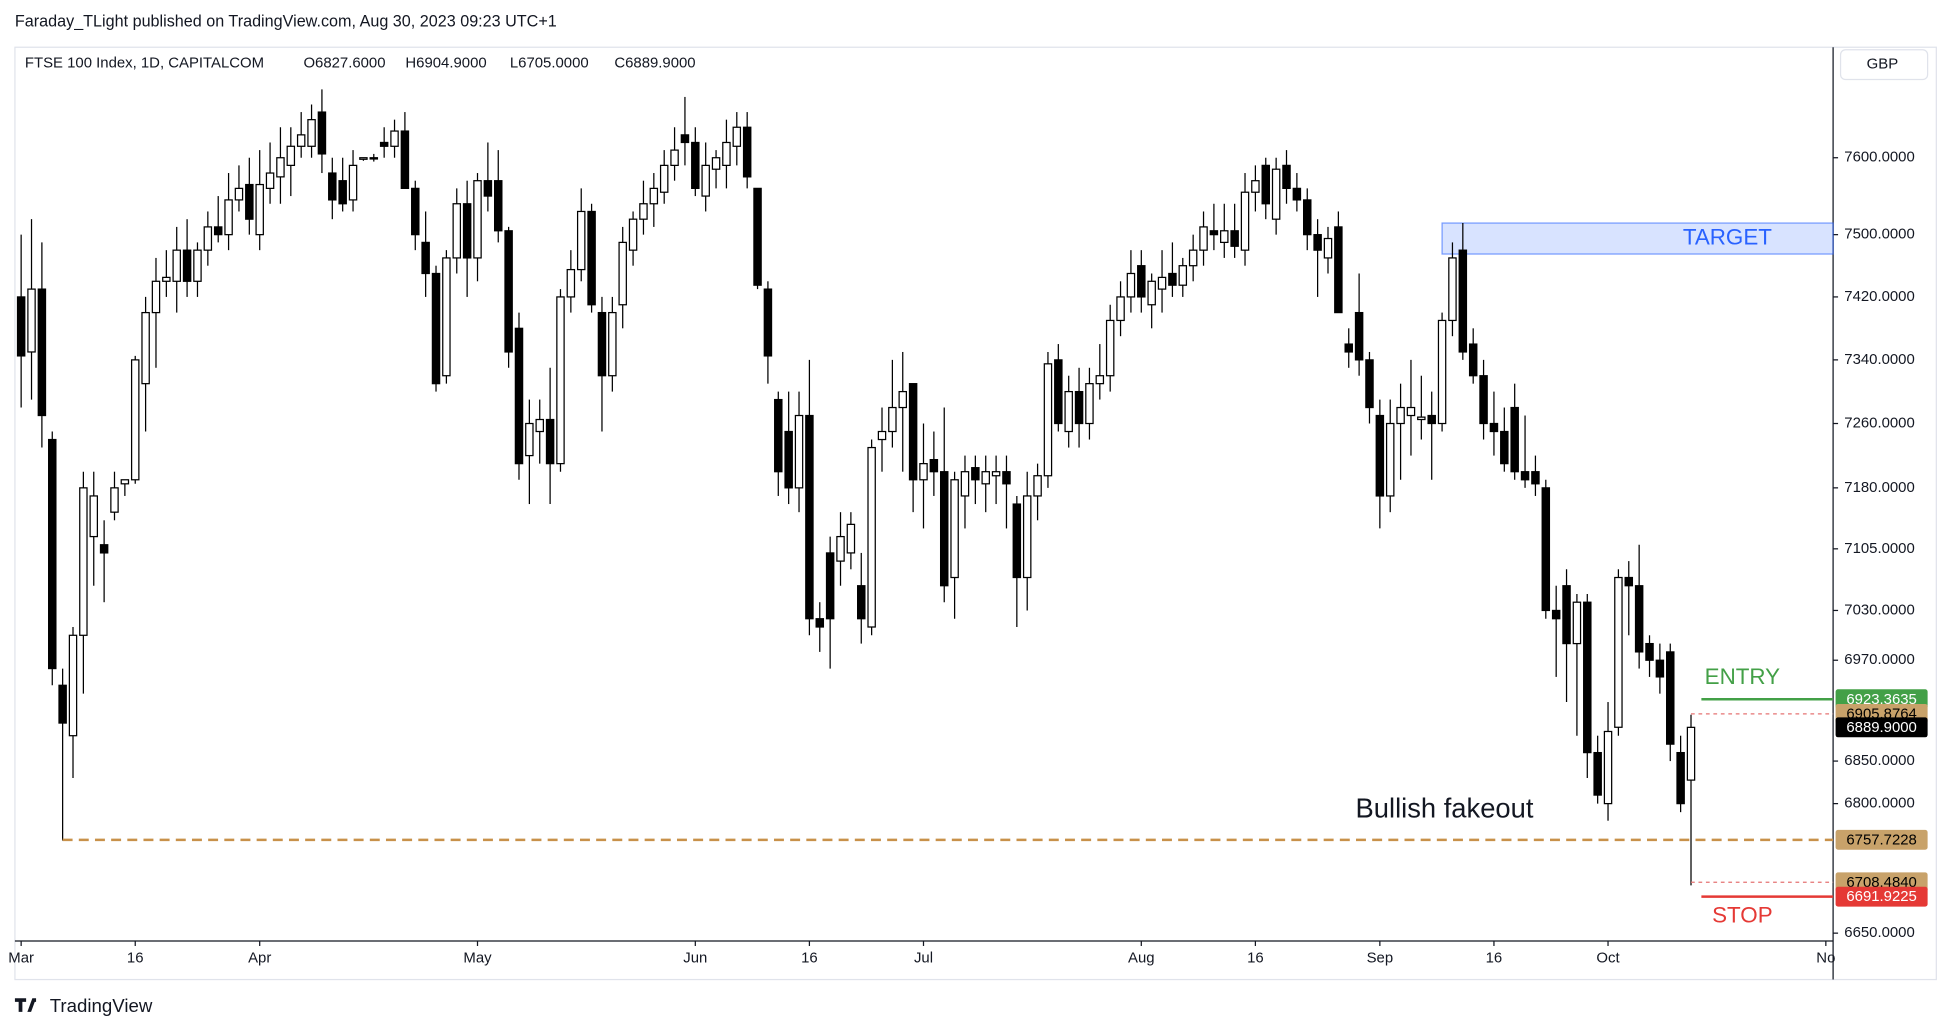  What do you see at coordinates (923, 957) in the screenshot?
I see `x-tick-label: Jul` at bounding box center [923, 957].